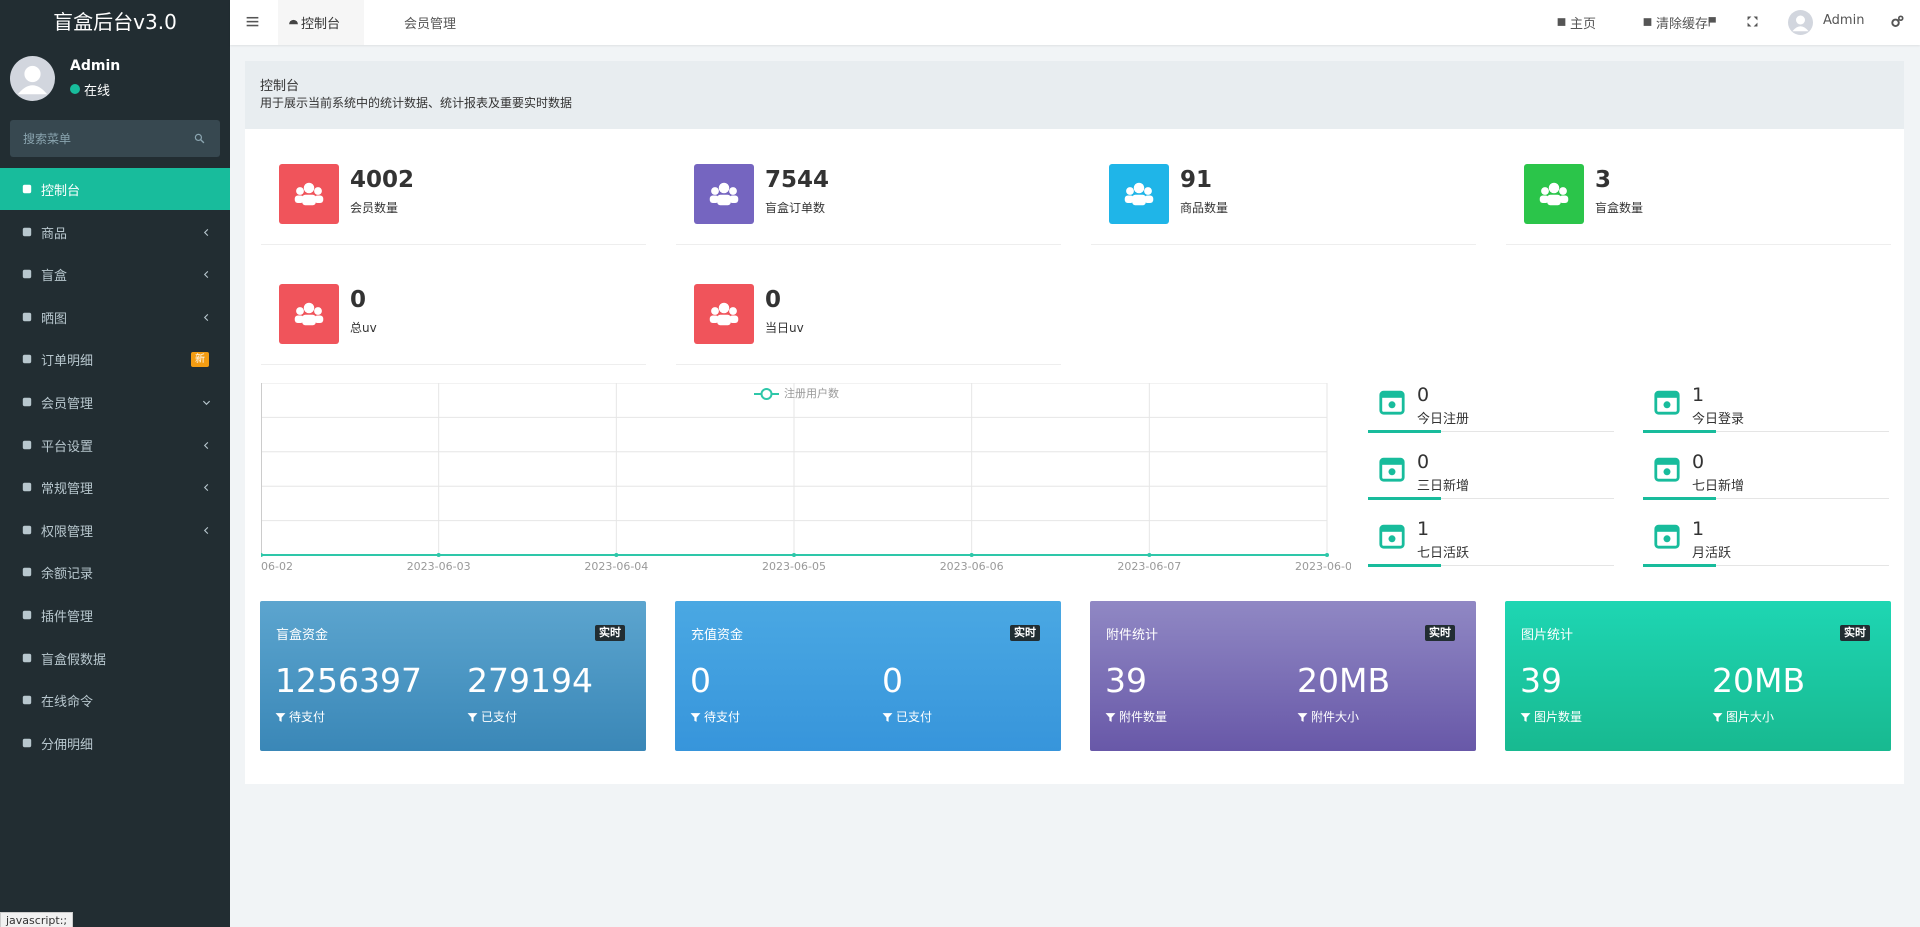  Describe the element at coordinates (1897, 21) in the screenshot. I see `settings-icon` at that location.